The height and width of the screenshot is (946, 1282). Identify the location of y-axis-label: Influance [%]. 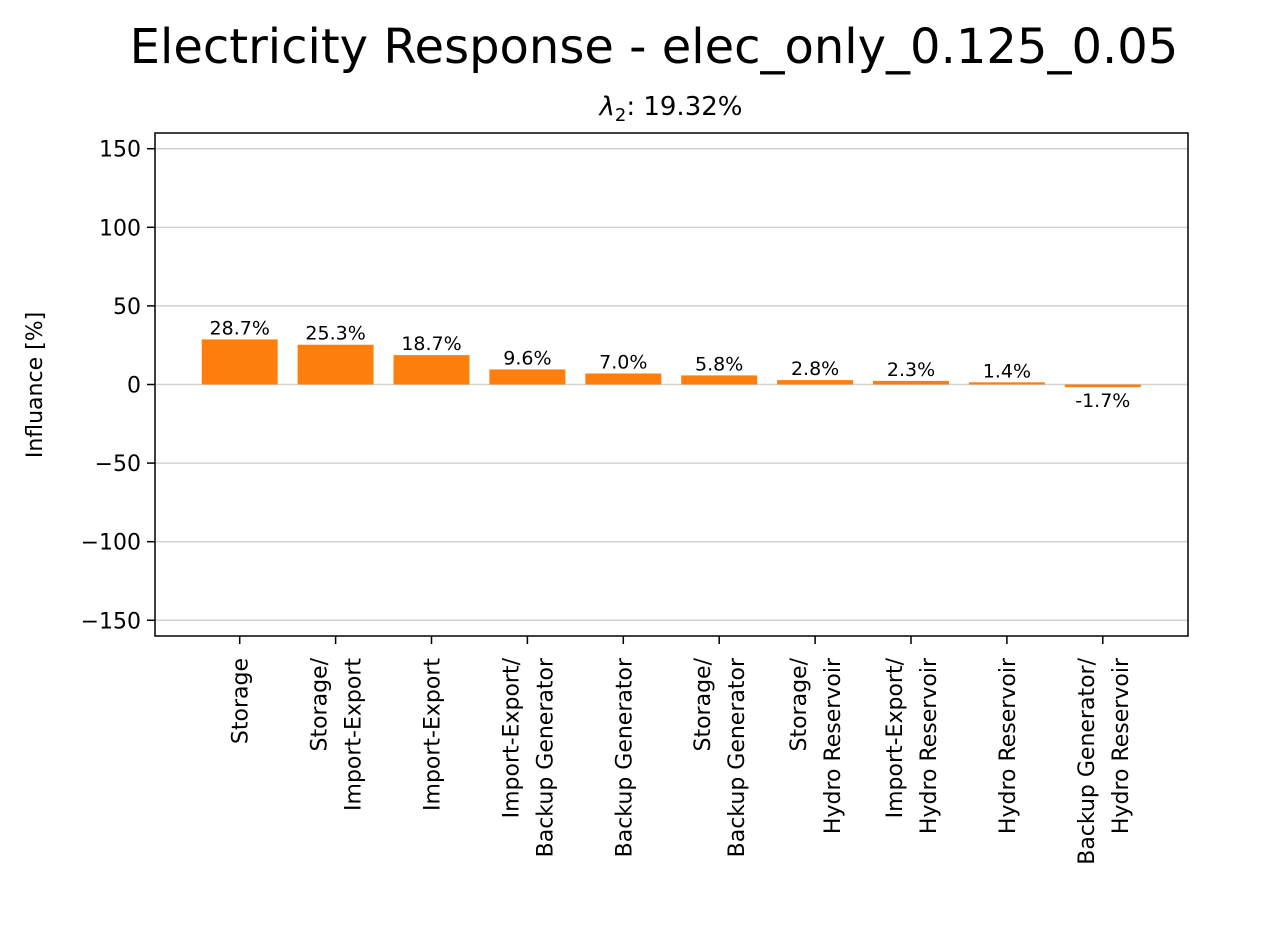
(35, 385).